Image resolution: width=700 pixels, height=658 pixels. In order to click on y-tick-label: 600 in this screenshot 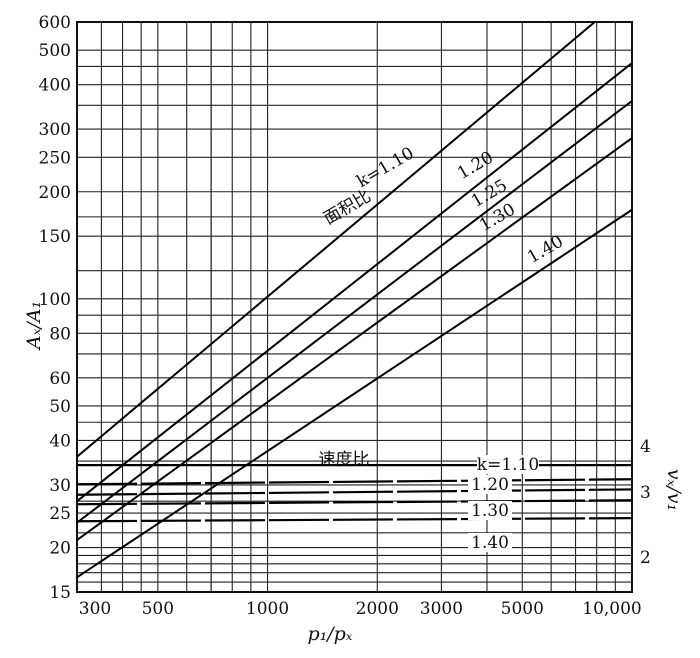, I will do `click(55, 23)`.